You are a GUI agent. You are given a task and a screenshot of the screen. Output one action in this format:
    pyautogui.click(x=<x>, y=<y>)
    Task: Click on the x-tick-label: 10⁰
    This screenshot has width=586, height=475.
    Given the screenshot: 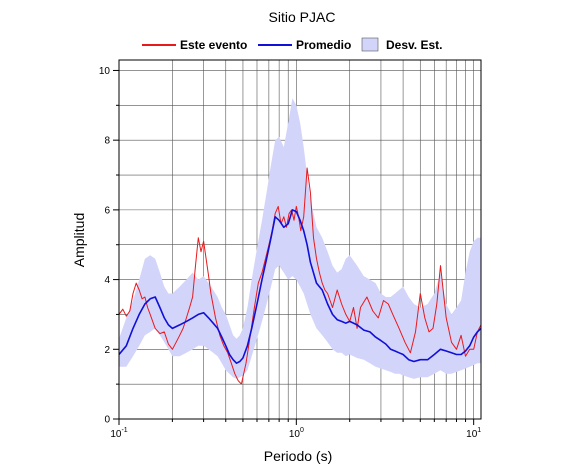 What is the action you would take?
    pyautogui.click(x=296, y=433)
    